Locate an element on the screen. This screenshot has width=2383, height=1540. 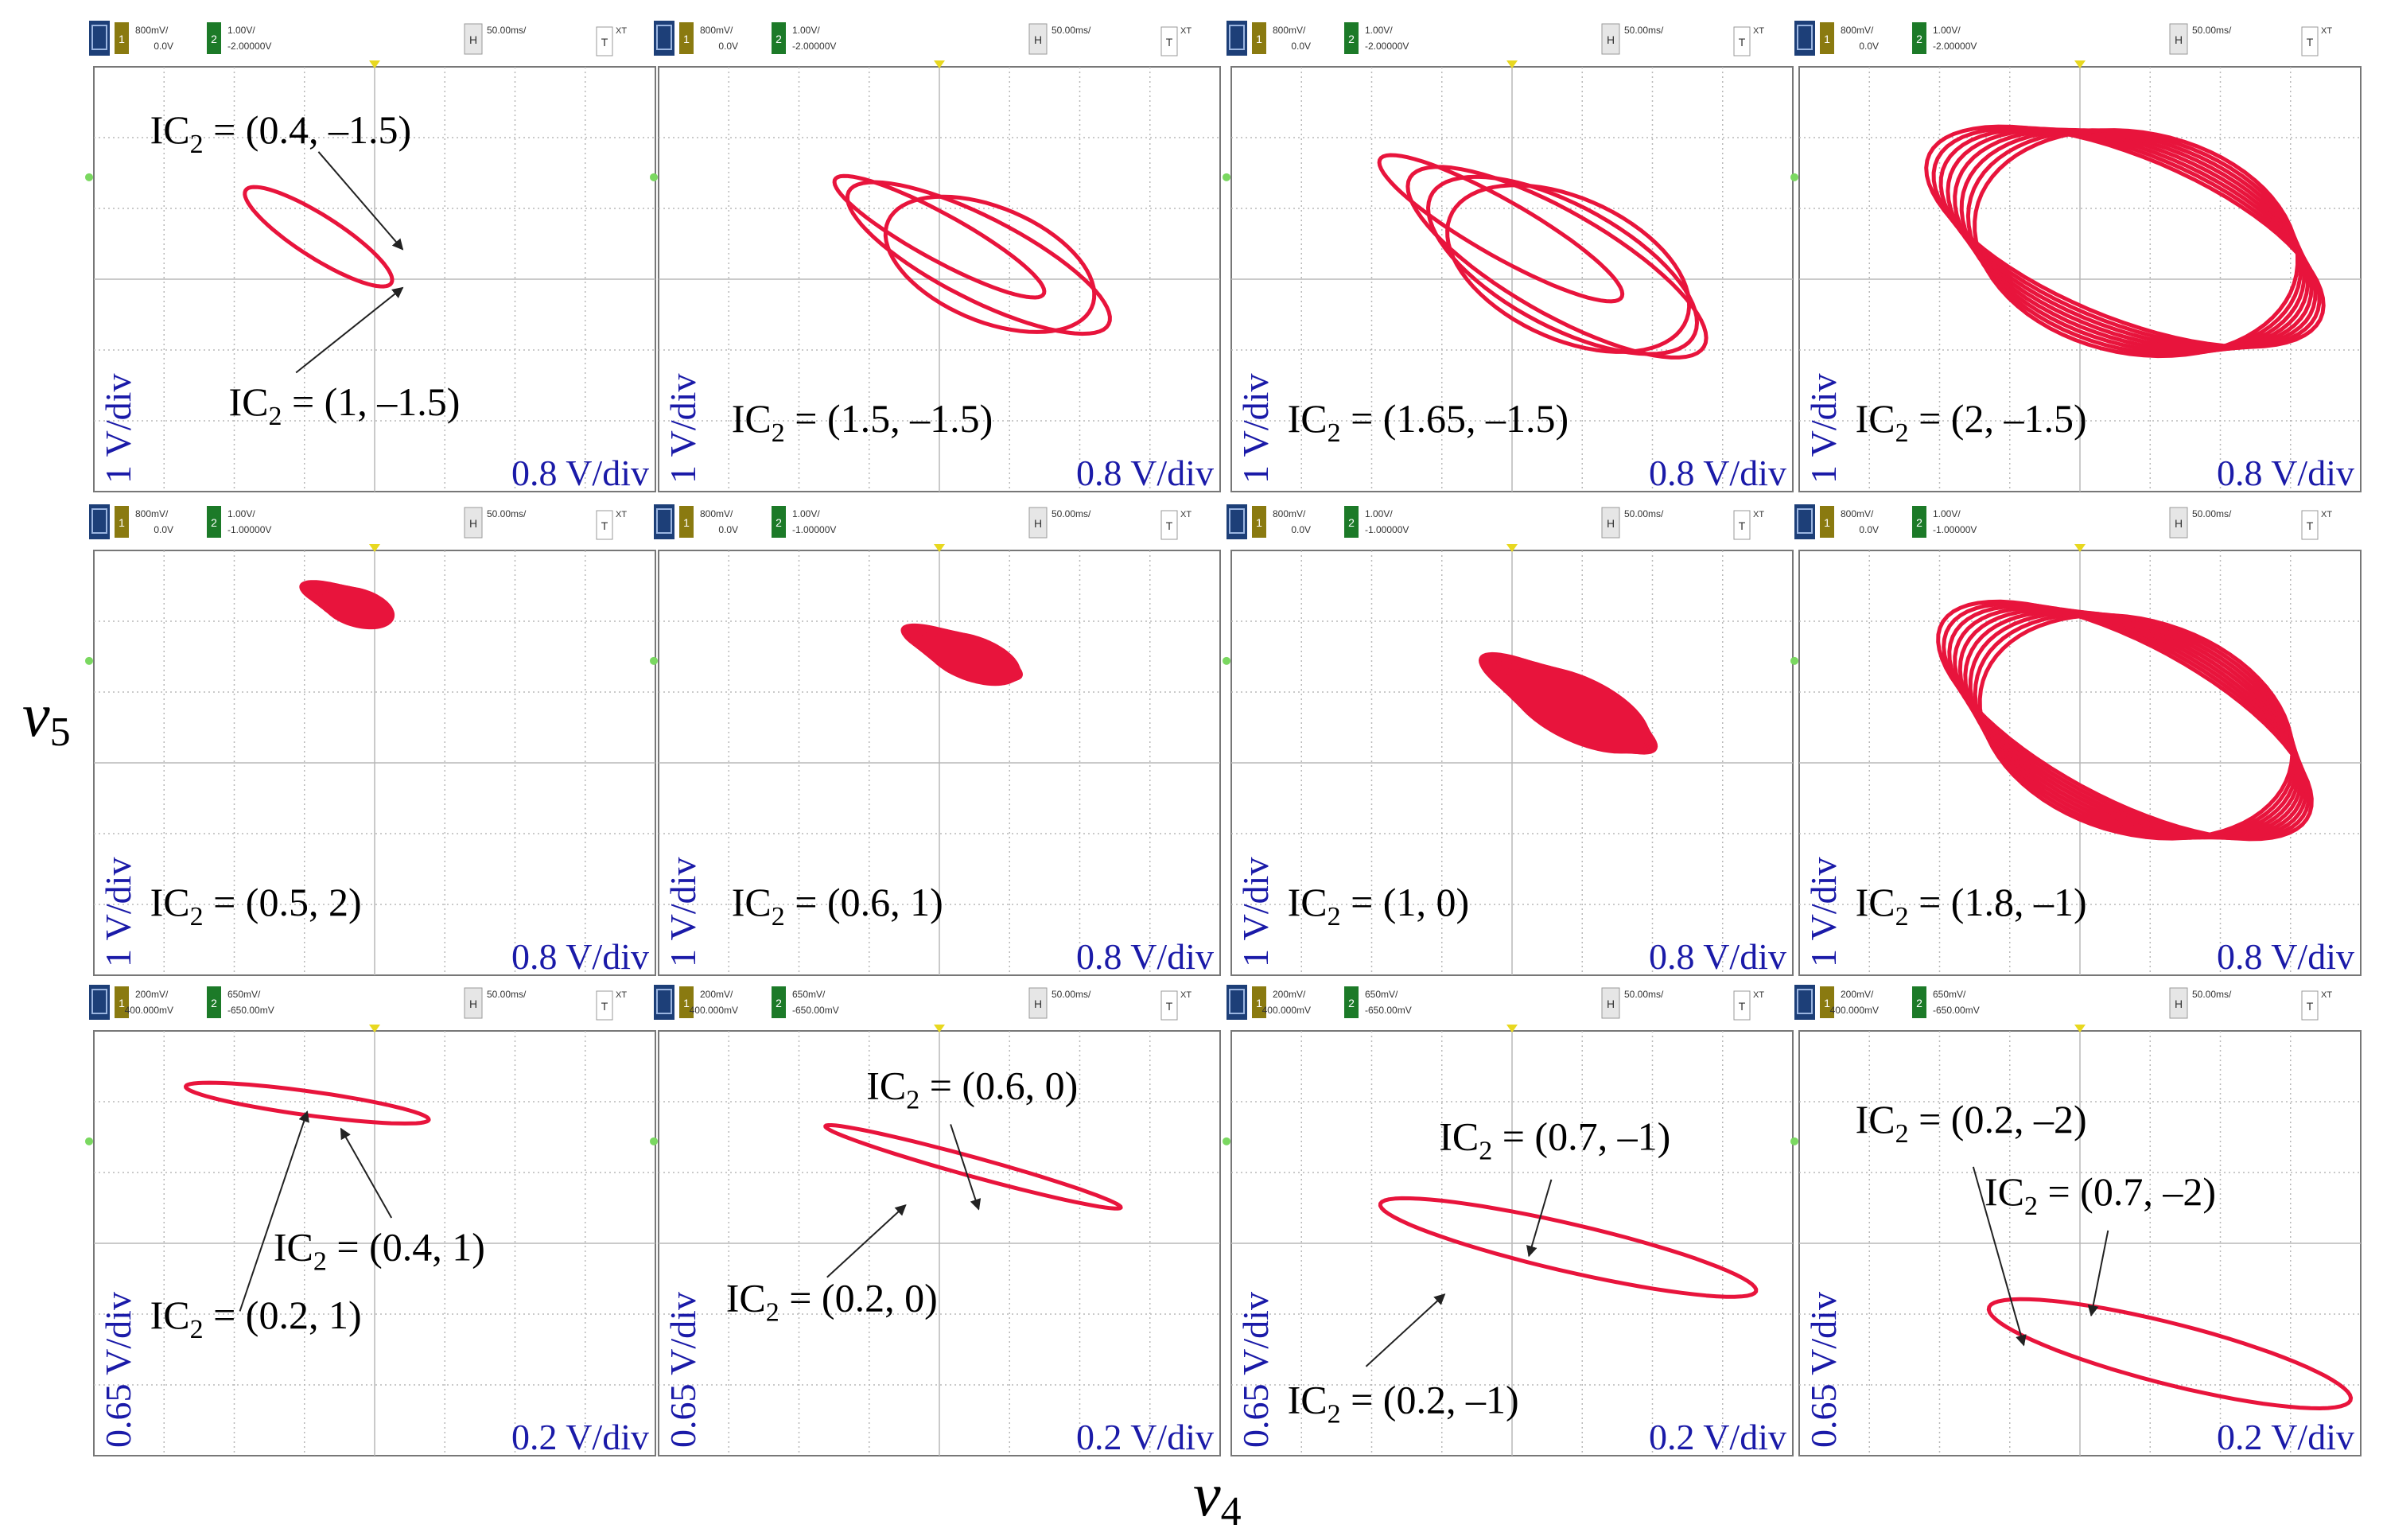
ic-annotation-value: = (0.5, 2) is located at coordinates (283, 902).